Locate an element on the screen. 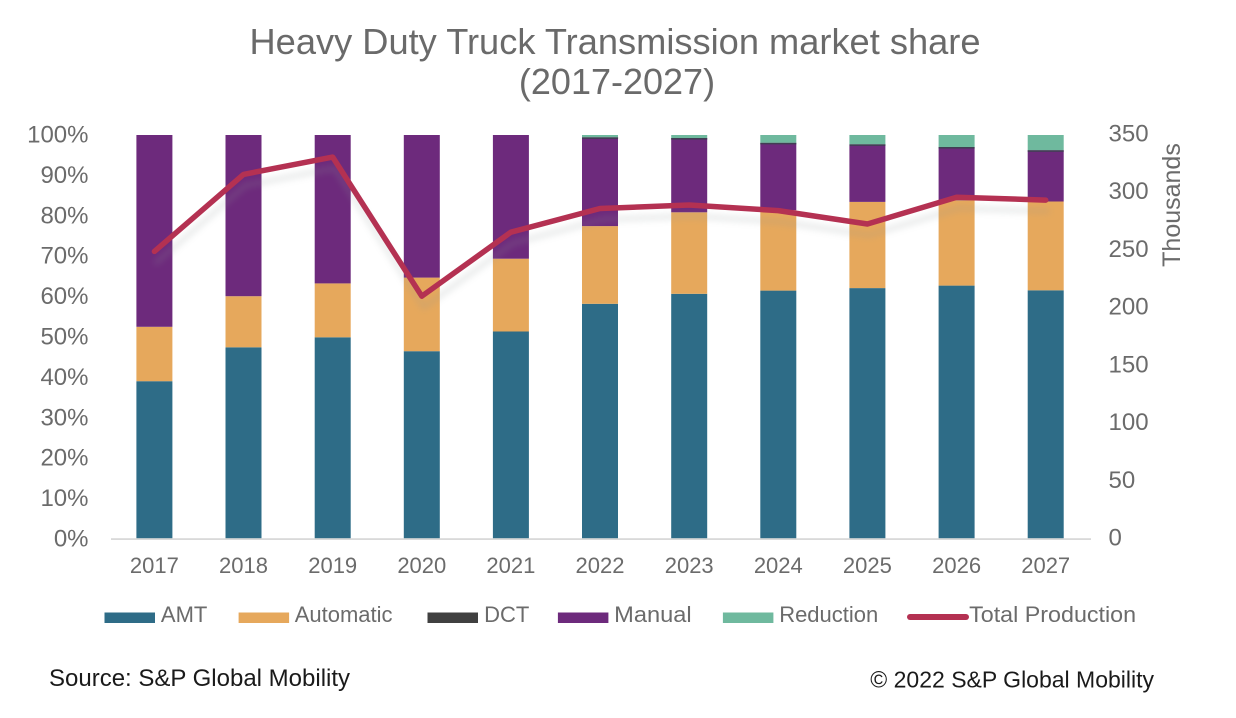 The height and width of the screenshot is (718, 1236). svg-text: Thousands is located at coordinates (1172, 205).